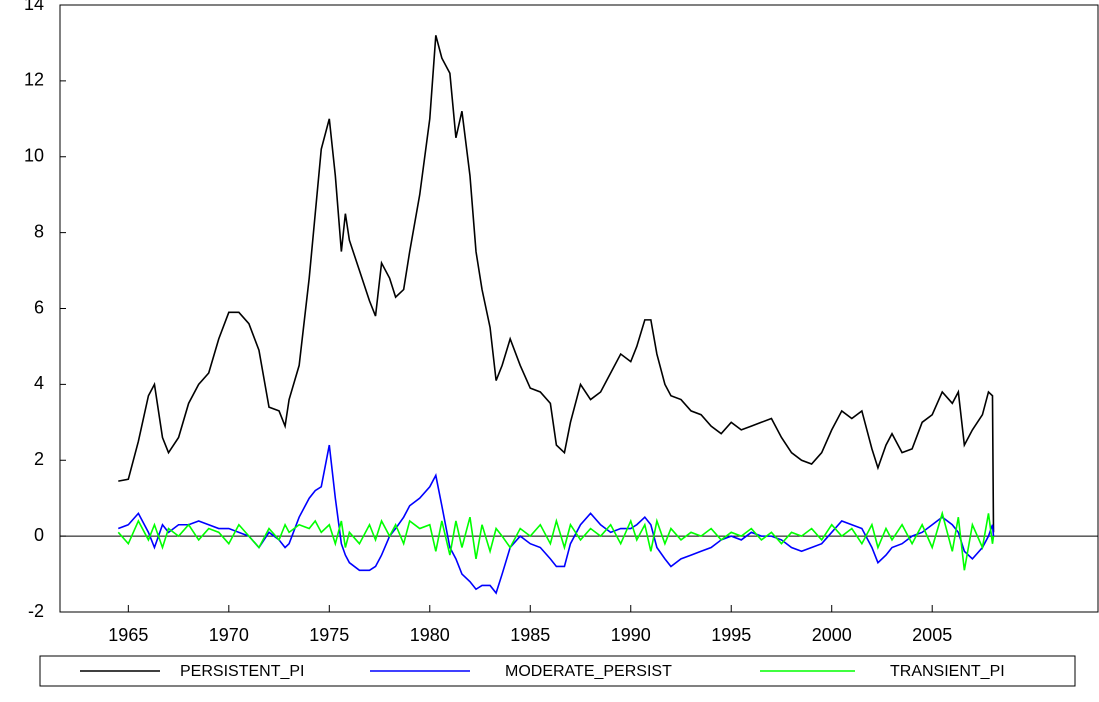 Image resolution: width=1099 pixels, height=702 pixels. What do you see at coordinates (588, 671) in the screenshot?
I see `legend-label: MODERATE_PERSIST` at bounding box center [588, 671].